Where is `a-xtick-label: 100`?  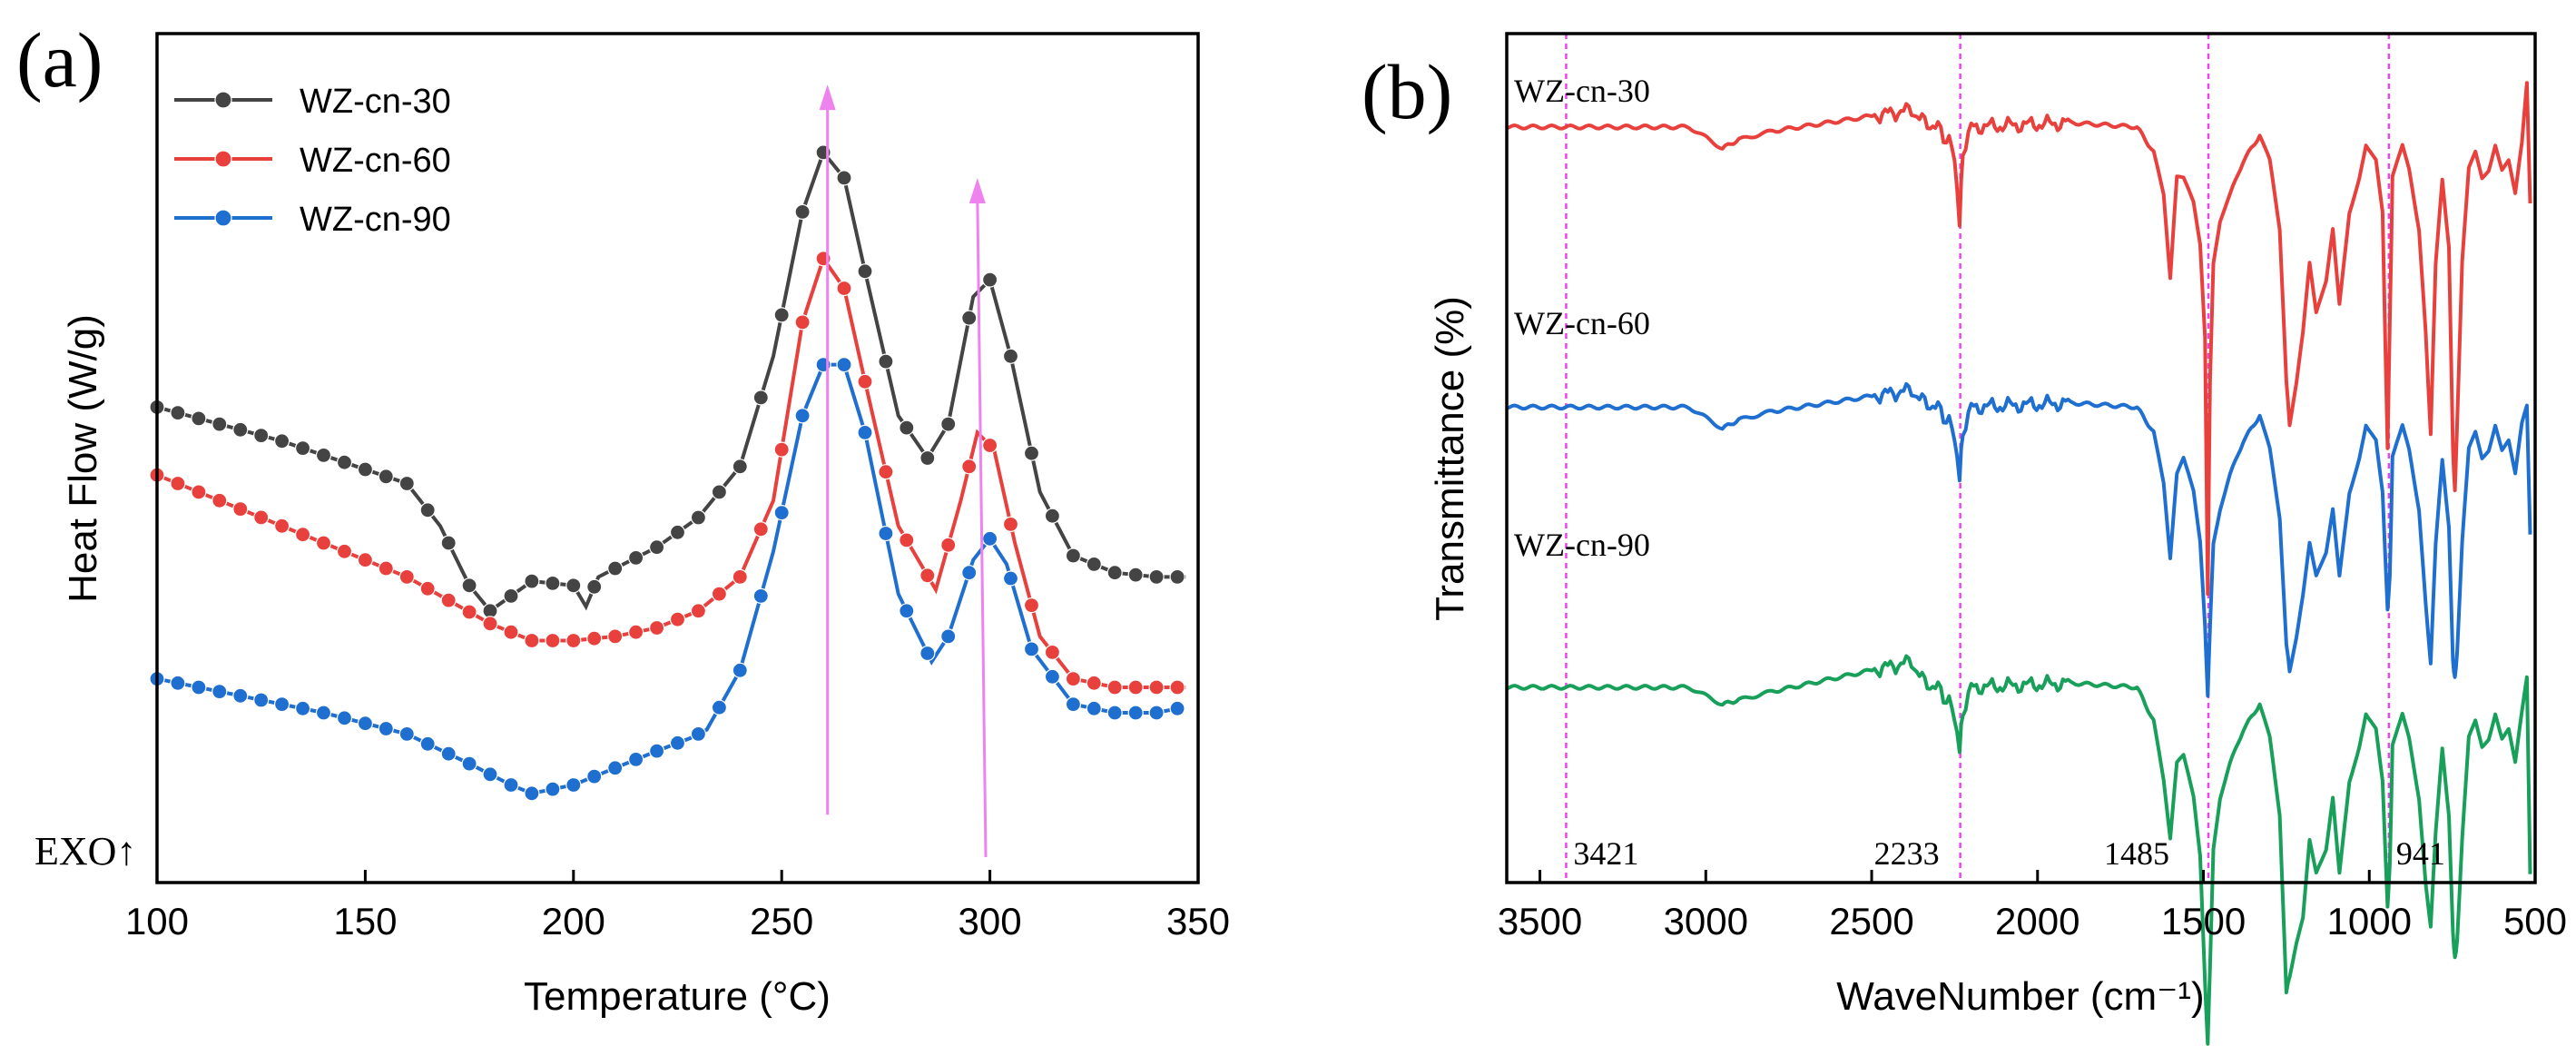
a-xtick-label: 100 is located at coordinates (157, 921).